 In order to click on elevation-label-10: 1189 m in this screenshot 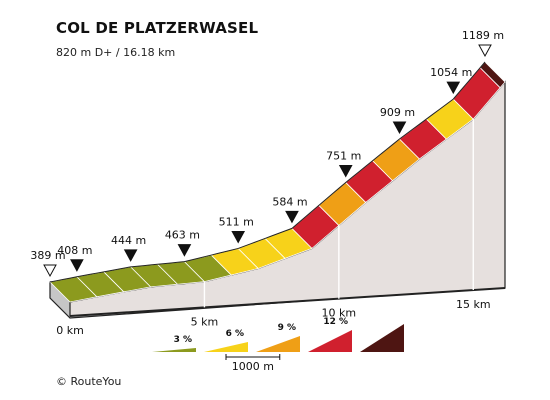, I will do `click(483, 35)`.